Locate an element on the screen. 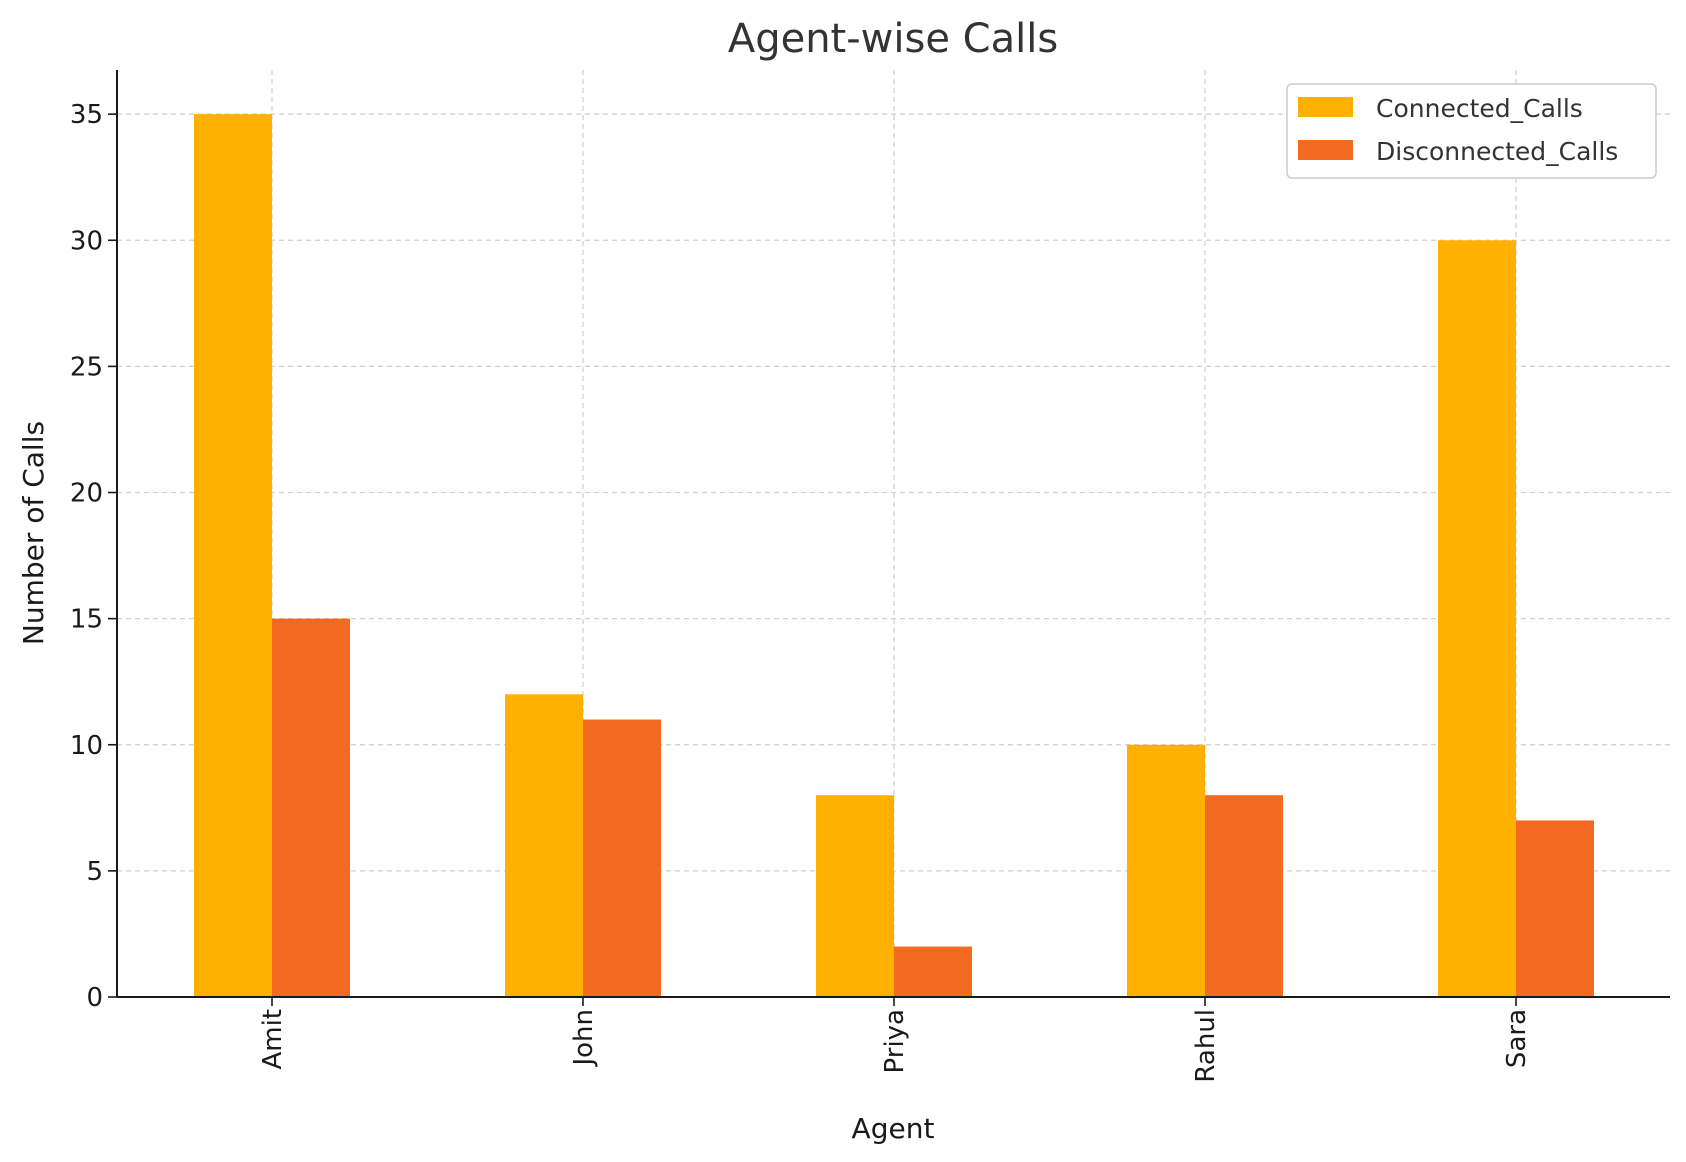 The width and height of the screenshot is (1686, 1162). x-tick-label: John is located at coordinates (584, 1038).